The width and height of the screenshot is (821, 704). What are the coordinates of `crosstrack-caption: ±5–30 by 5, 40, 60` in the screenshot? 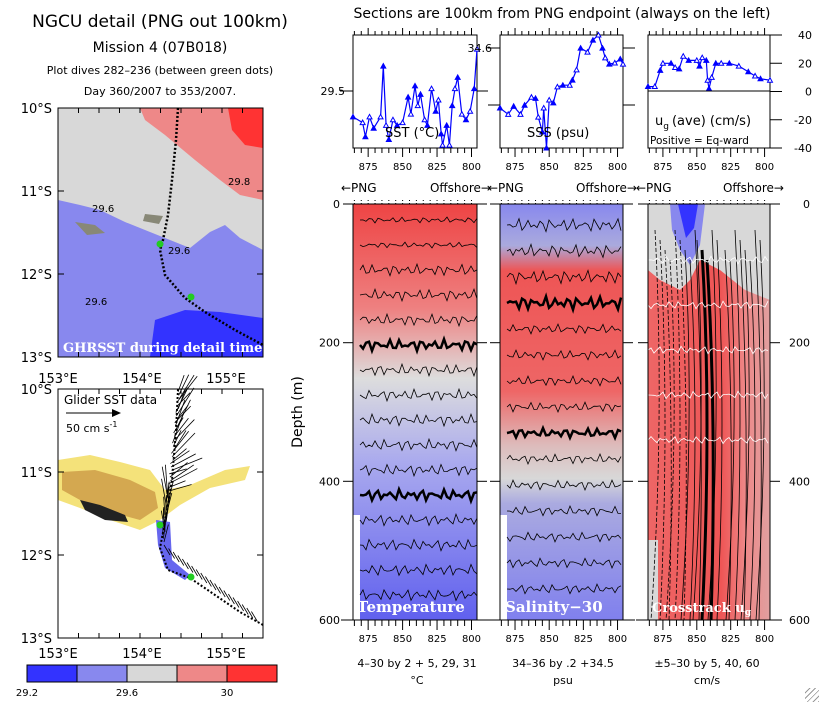 It's located at (706, 663).